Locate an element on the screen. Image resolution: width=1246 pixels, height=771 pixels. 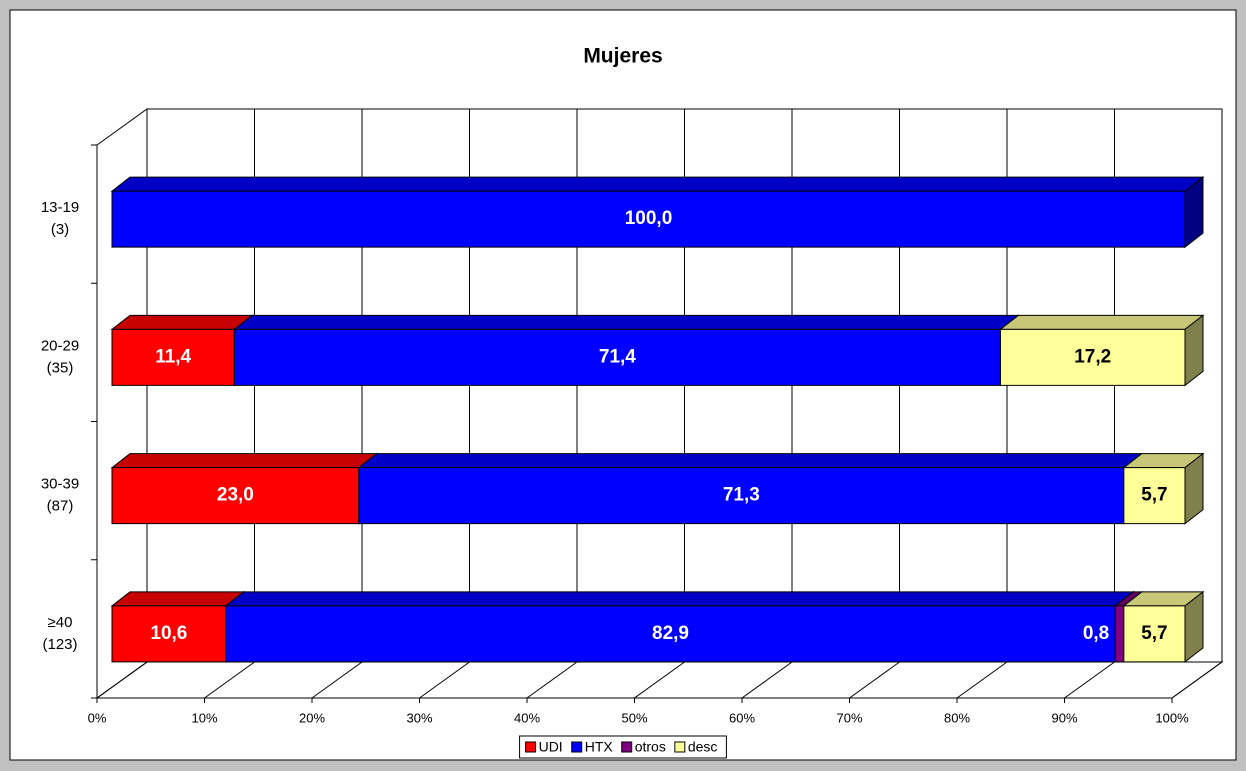
data-label: 82,9 is located at coordinates (670, 633).